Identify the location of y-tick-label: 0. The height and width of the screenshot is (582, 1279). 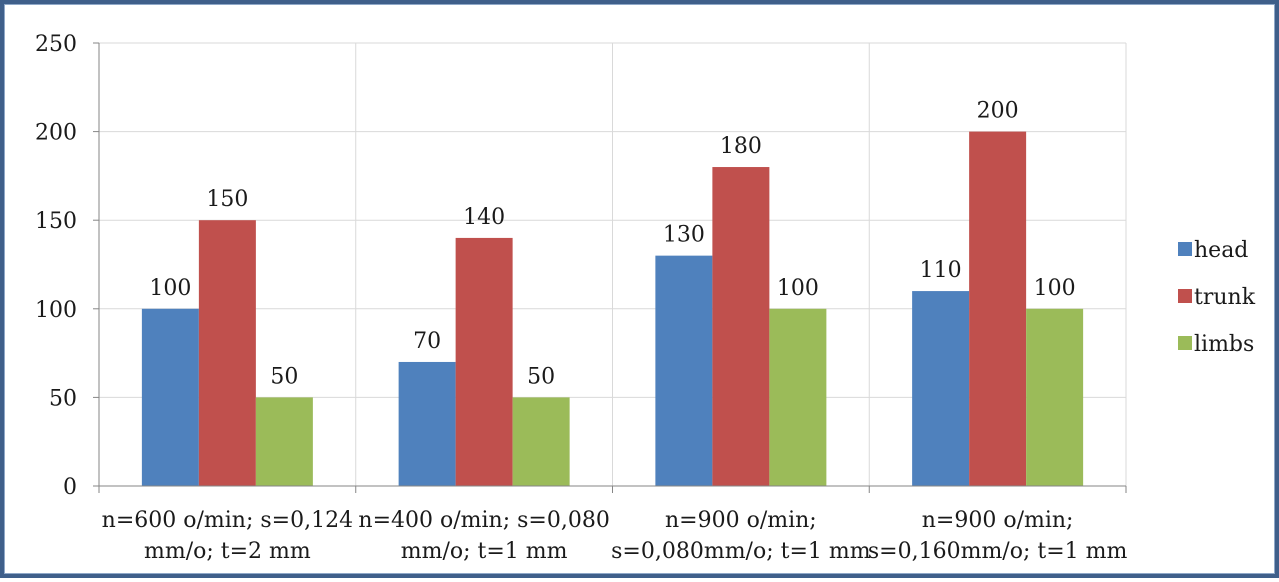
(70, 487).